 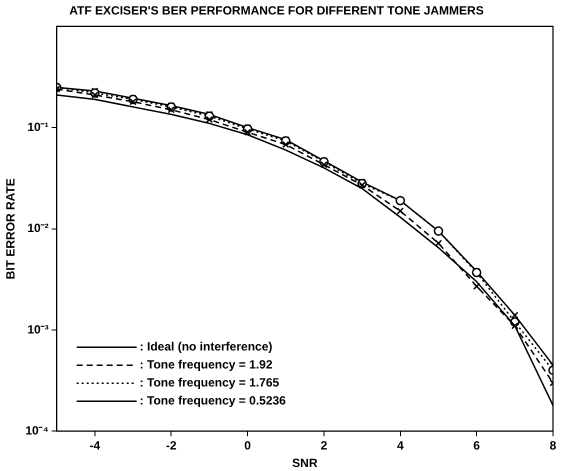 I want to click on chart-title: ATF EXCISER'S BER PERFORMANCE FOR DIFFERENT TONE JAMMERS, so click(x=276, y=11).